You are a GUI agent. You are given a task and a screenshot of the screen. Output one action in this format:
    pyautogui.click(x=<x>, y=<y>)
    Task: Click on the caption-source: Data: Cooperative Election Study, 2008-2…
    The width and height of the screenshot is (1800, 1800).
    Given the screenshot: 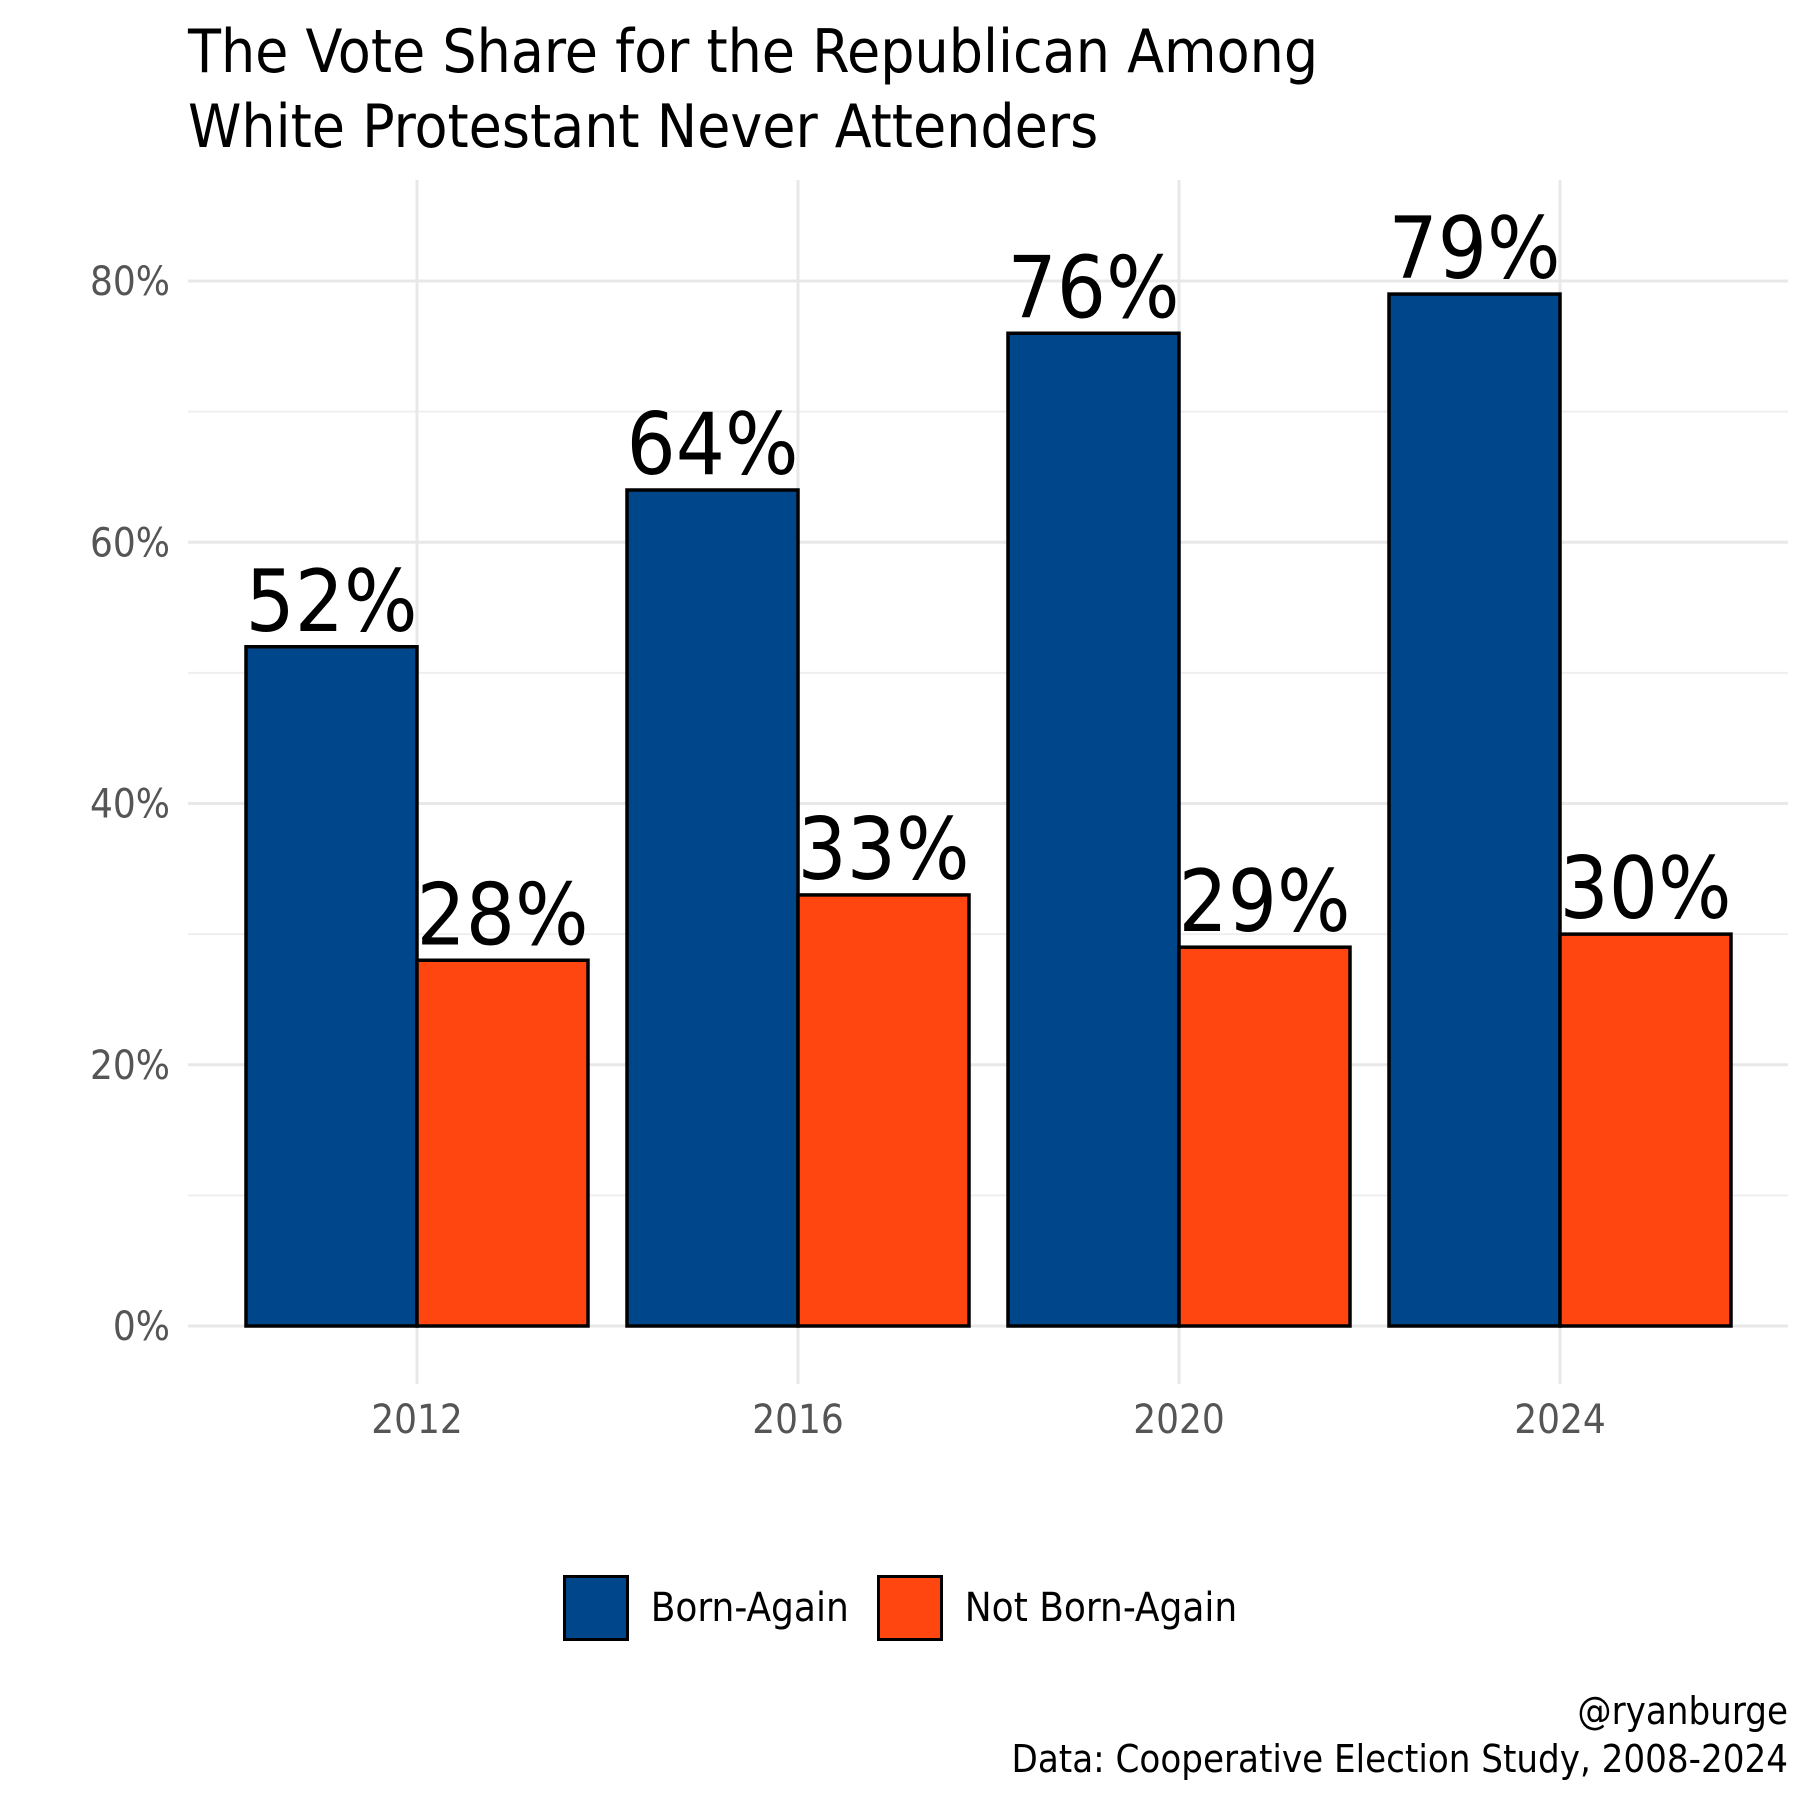 What is the action you would take?
    pyautogui.click(x=1399, y=1759)
    